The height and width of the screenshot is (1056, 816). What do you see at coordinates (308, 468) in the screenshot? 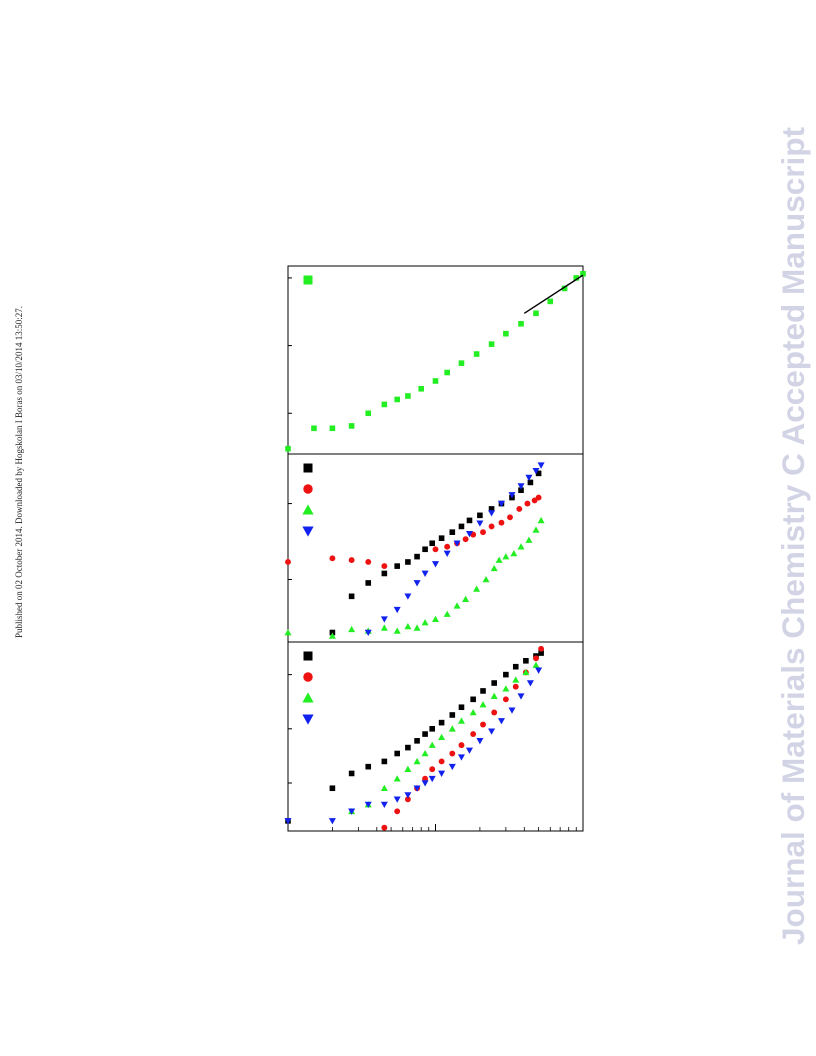
I see `panel-middle-legend-black-square` at bounding box center [308, 468].